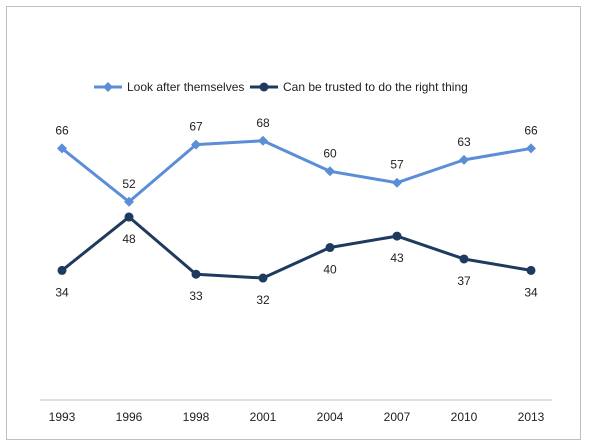  What do you see at coordinates (196, 144) in the screenshot?
I see `series-1-point-1998` at bounding box center [196, 144].